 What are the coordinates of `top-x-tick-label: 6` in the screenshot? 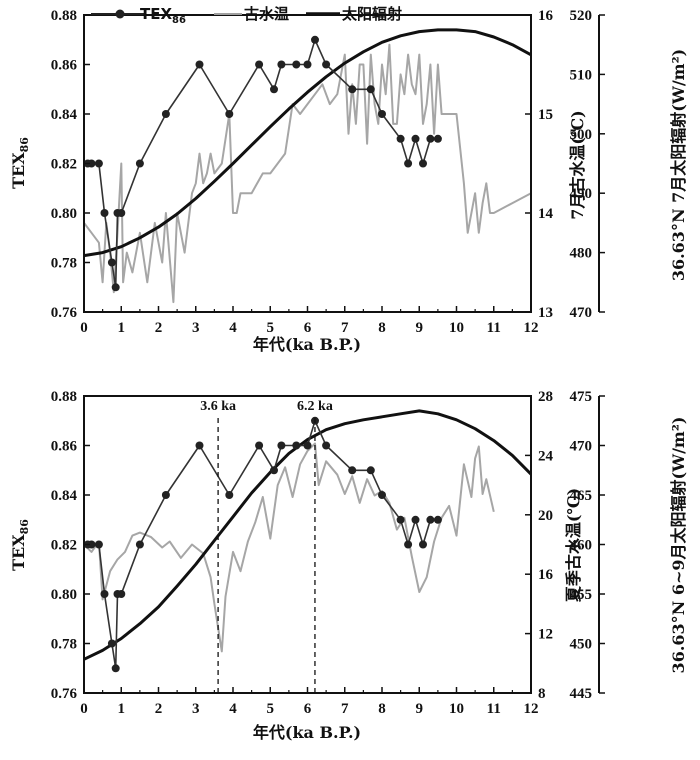 It's located at (308, 328).